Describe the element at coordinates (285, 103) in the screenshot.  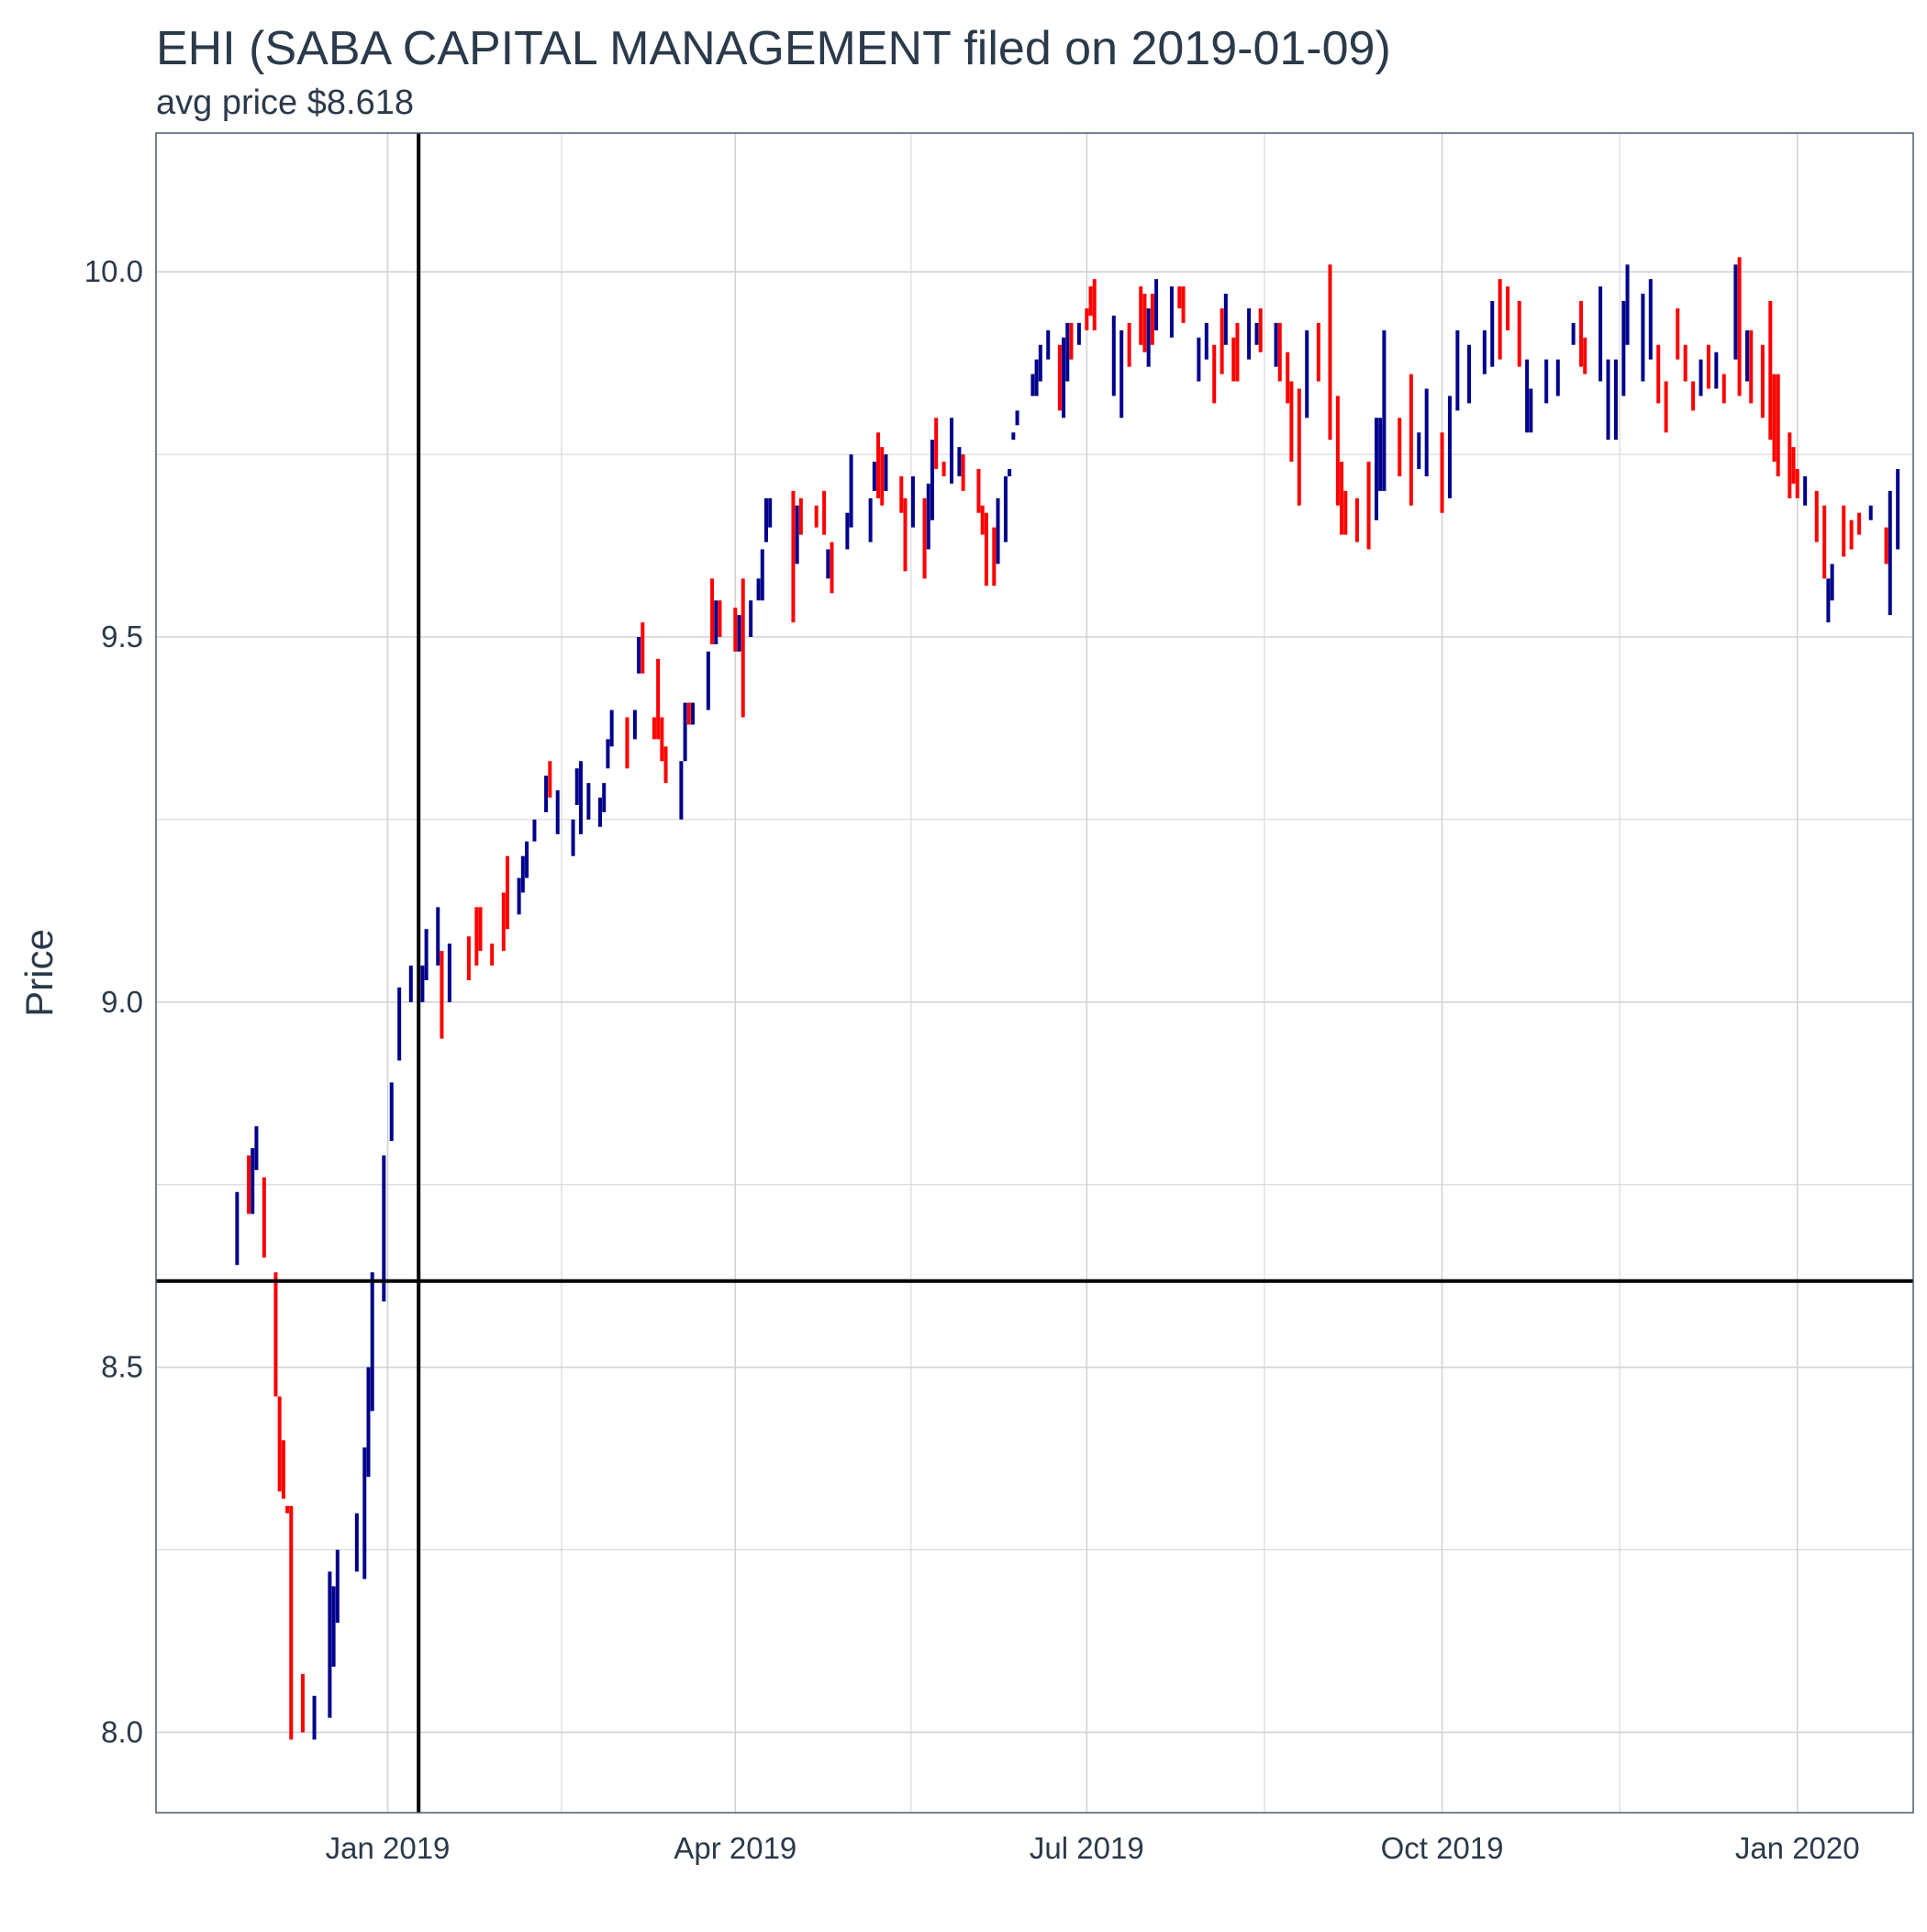
I see `chart-subtitle: avg price $8.618` at that location.